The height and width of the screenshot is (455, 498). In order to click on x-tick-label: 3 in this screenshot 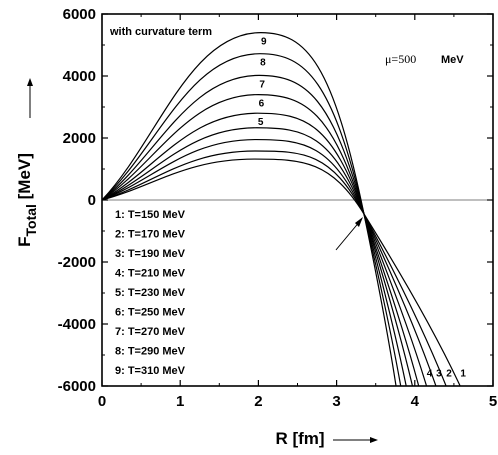, I will do `click(336, 401)`.